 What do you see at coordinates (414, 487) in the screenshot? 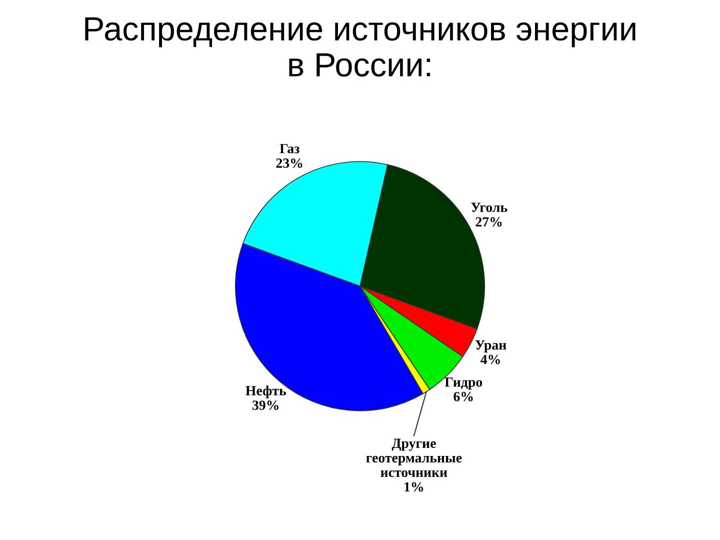
I see `data-label: 1%` at bounding box center [414, 487].